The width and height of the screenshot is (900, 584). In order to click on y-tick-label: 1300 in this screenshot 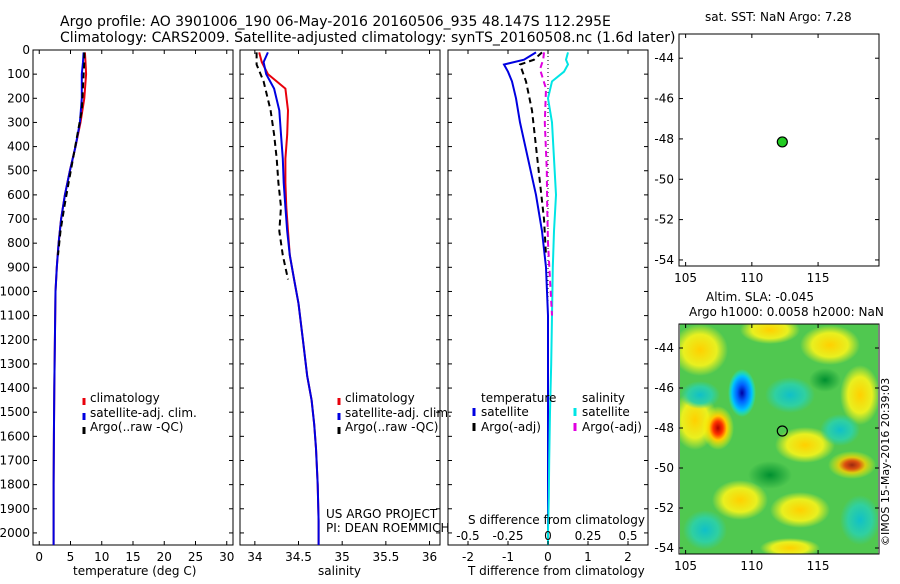, I will do `click(15, 364)`.